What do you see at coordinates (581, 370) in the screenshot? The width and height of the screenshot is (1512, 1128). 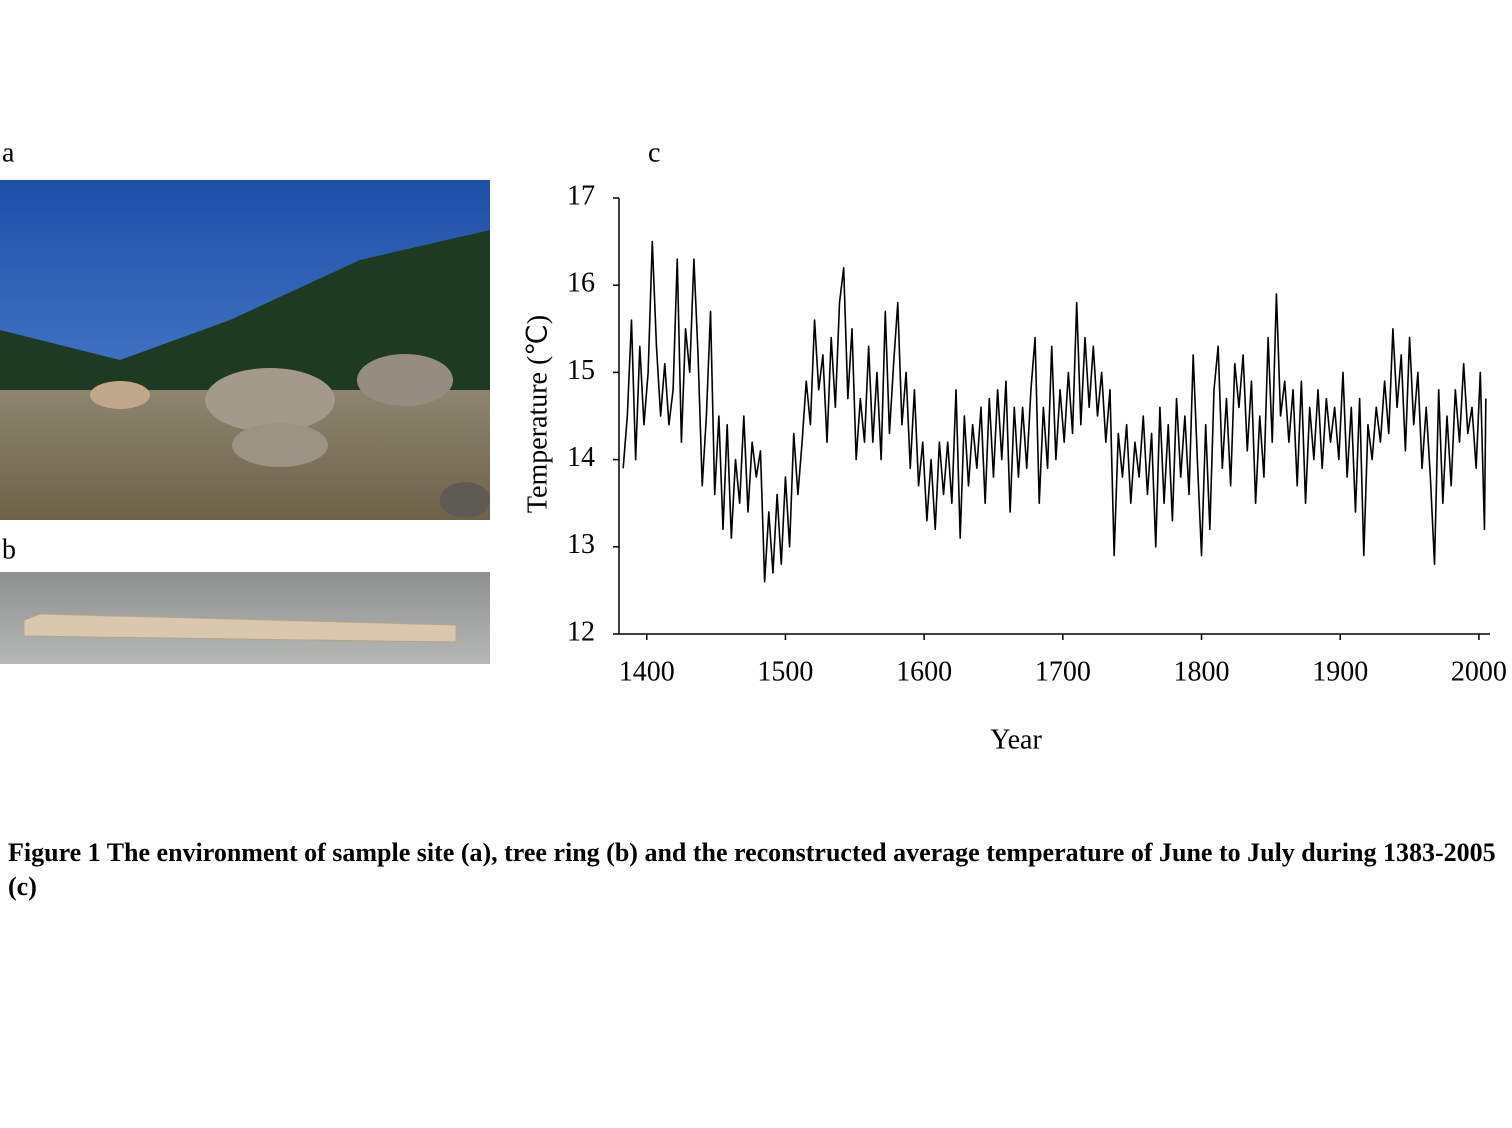 I see `y-tick-label: 15` at bounding box center [581, 370].